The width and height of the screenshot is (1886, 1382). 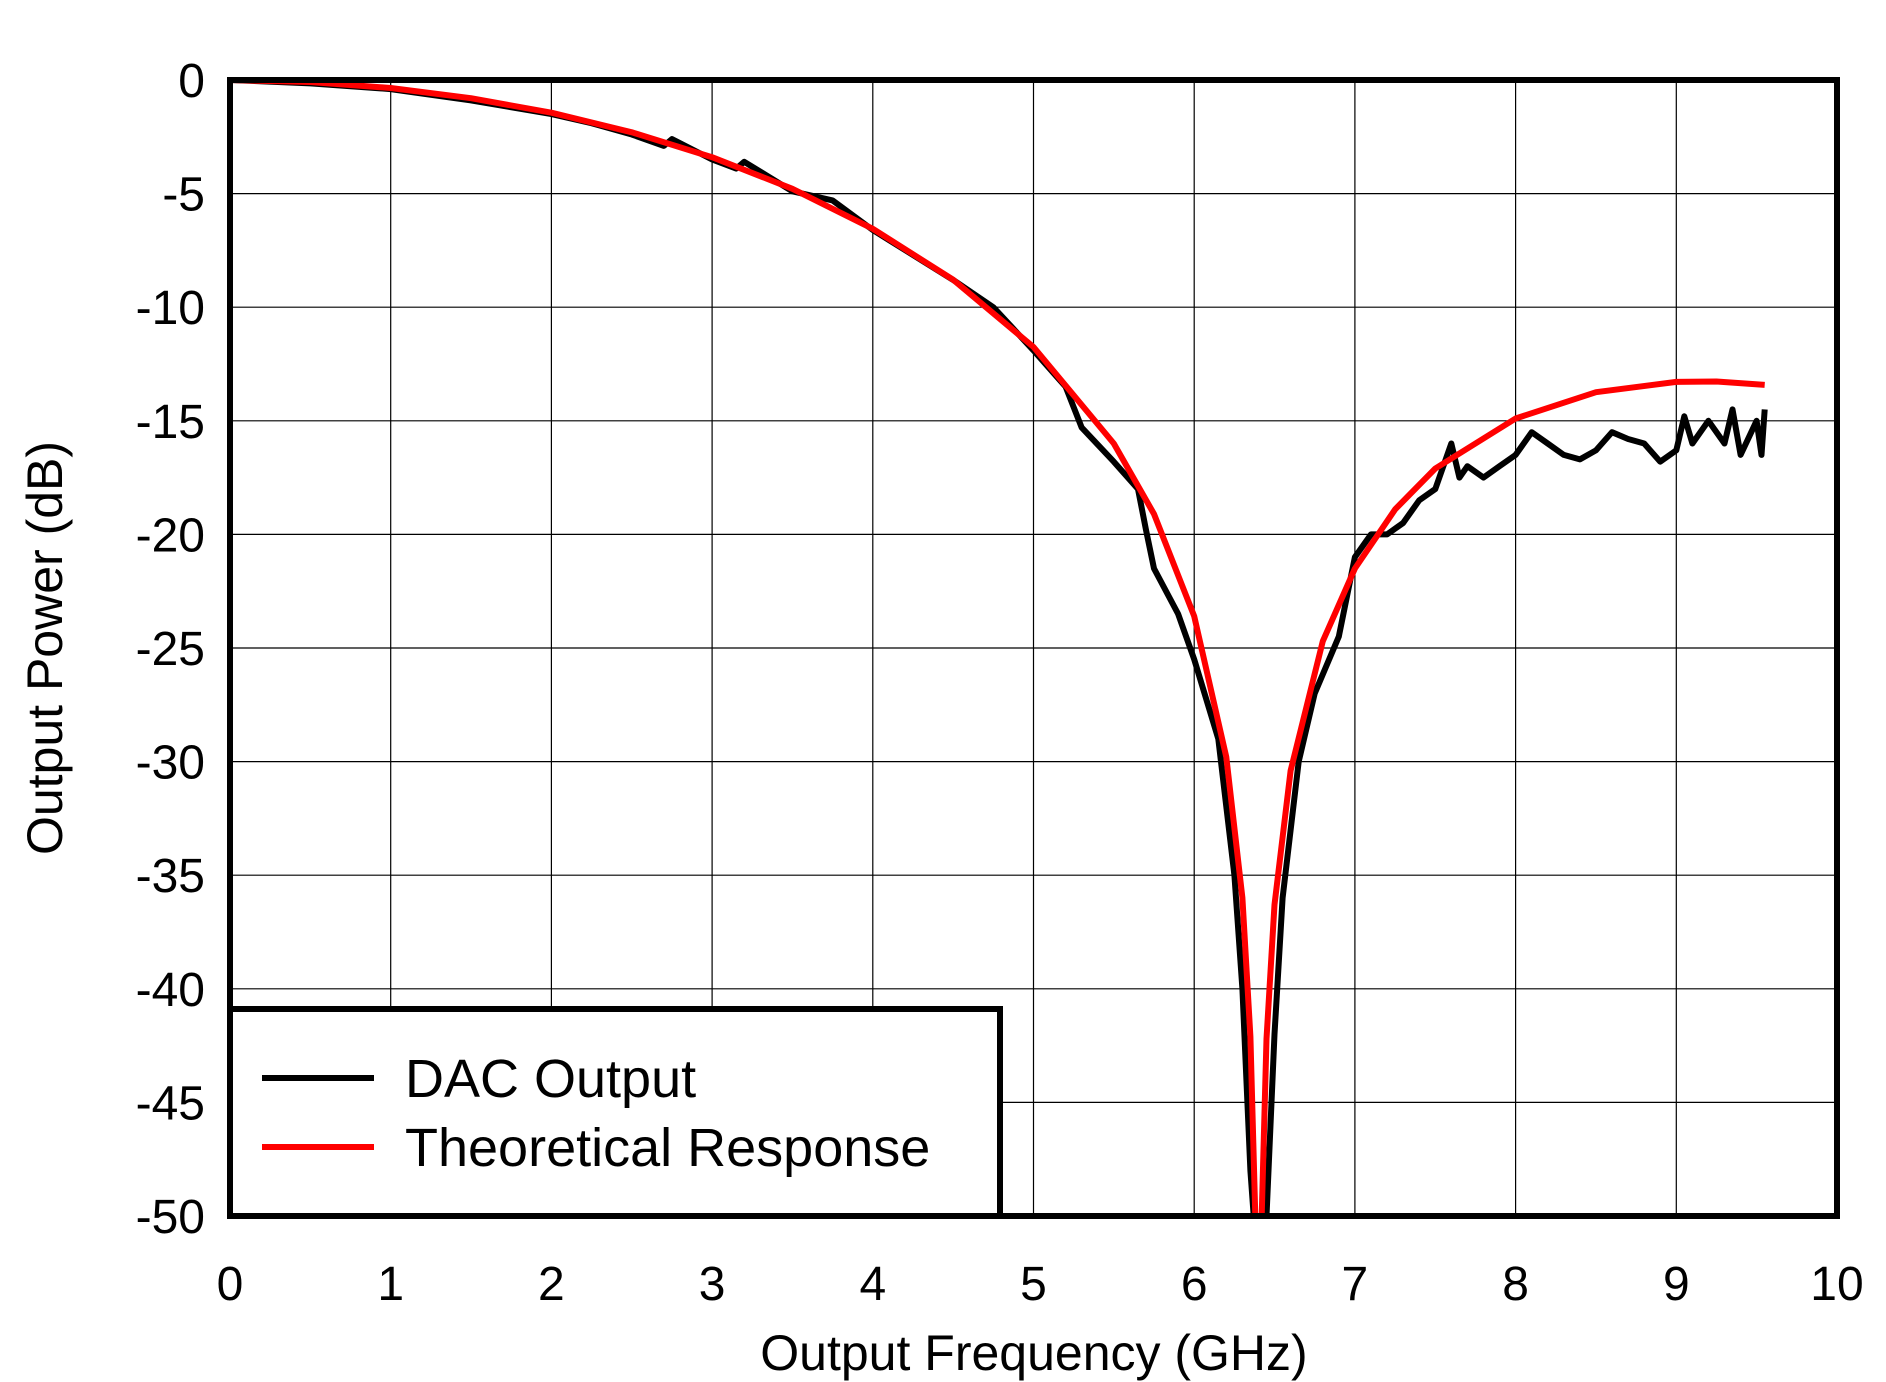 I want to click on x-tick-label: 10, so click(x=1836, y=1284).